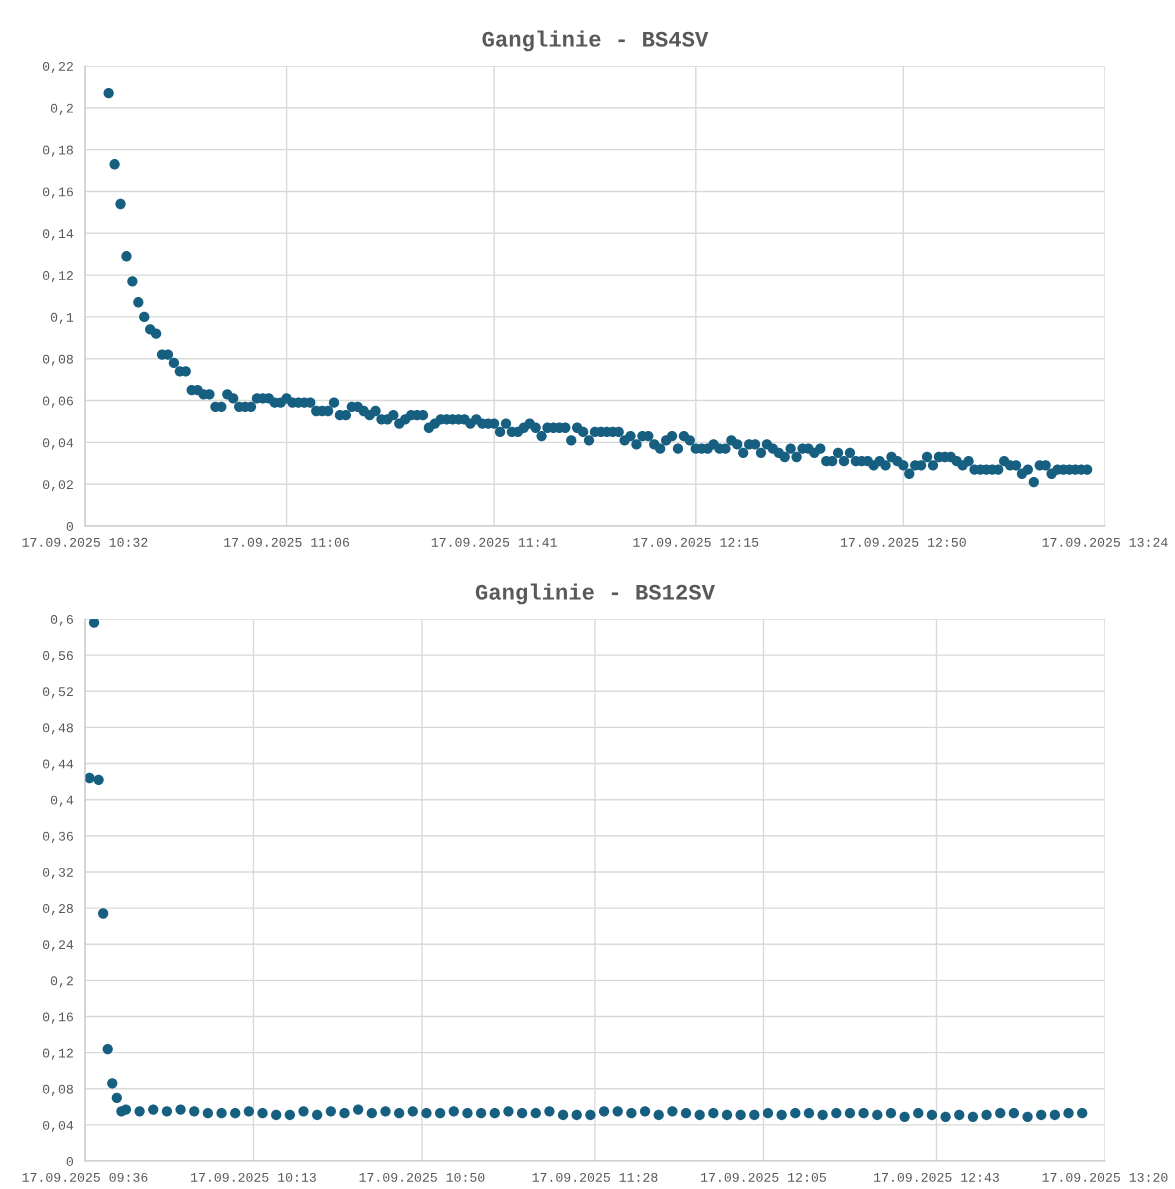 Image resolution: width=1175 pixels, height=1189 pixels. Describe the element at coordinates (595, 41) in the screenshot. I see `chart-title: Ganglinie - BS4SV` at that location.